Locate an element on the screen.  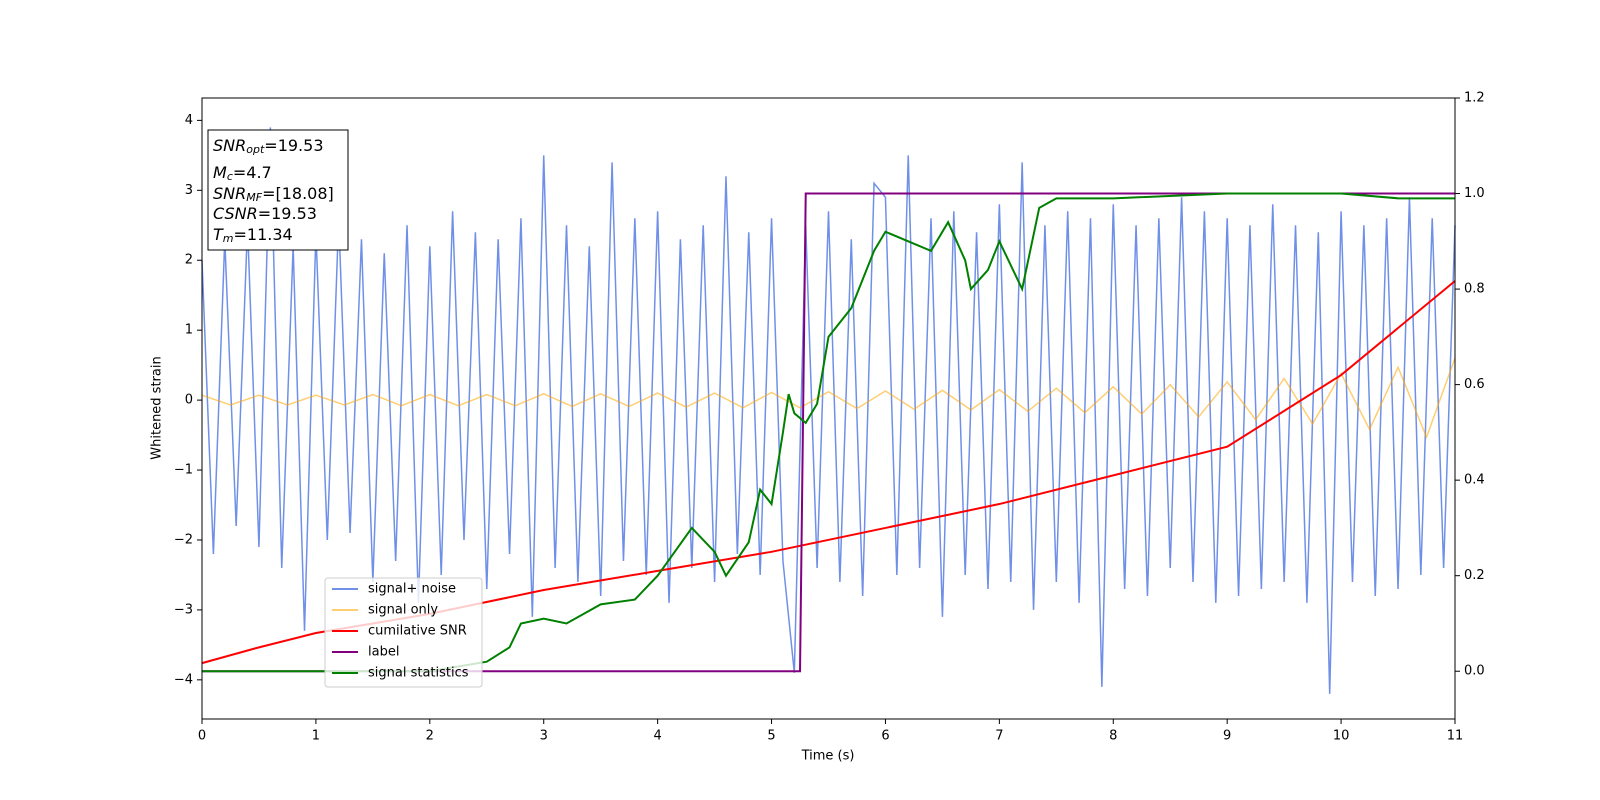
y-tick-label: −3 is located at coordinates (183, 609).